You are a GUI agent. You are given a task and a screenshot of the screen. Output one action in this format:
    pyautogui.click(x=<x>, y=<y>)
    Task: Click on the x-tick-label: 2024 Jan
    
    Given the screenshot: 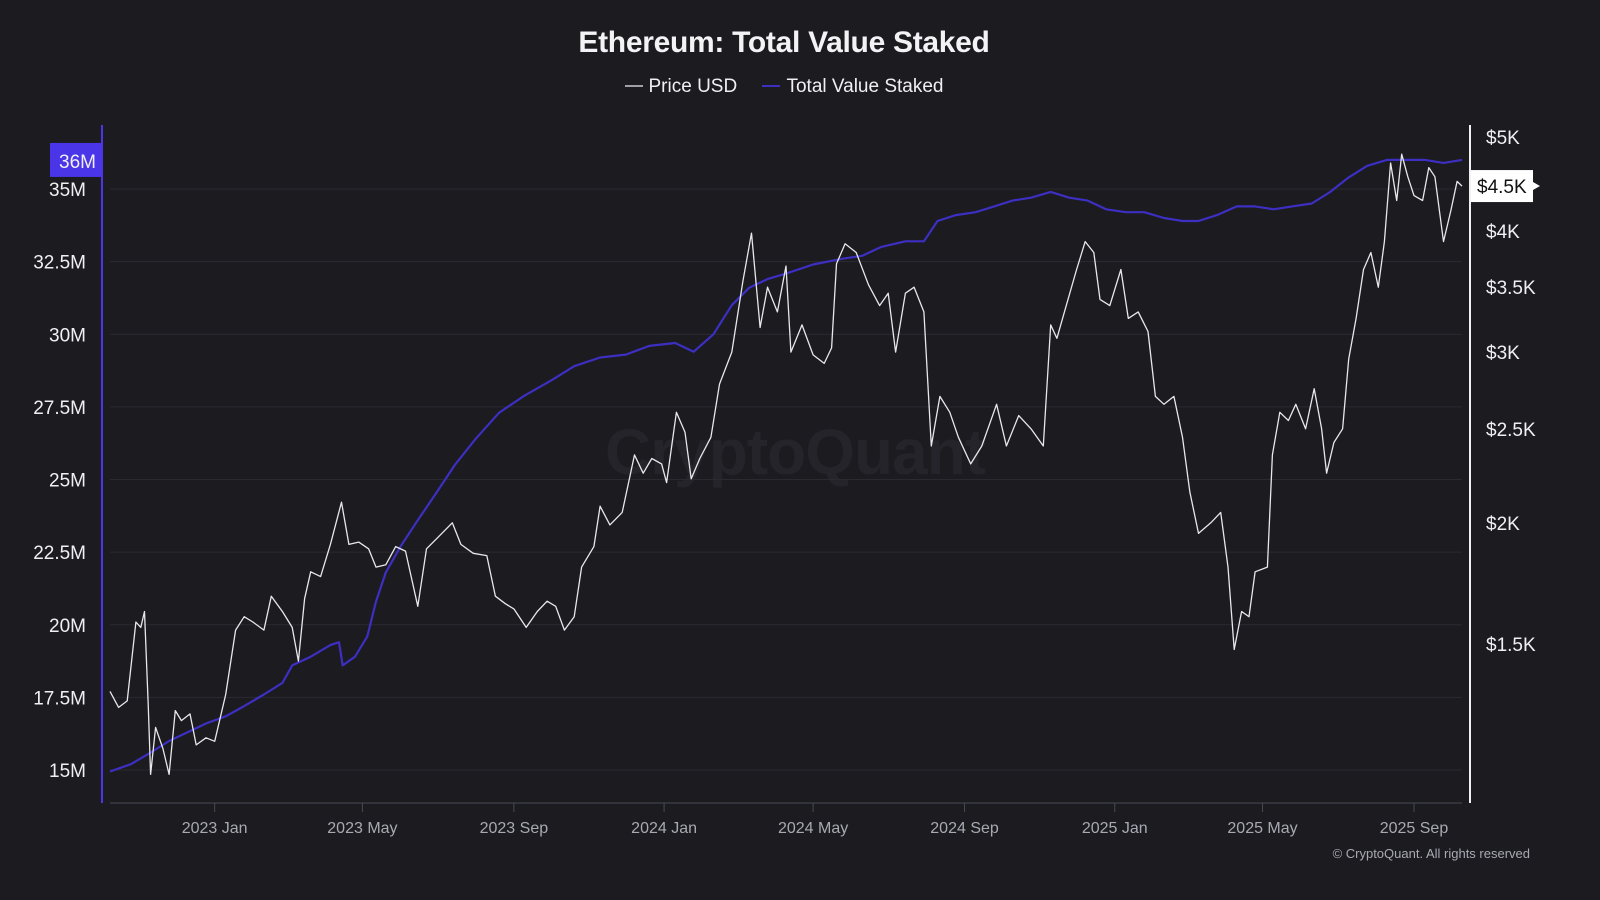 What is the action you would take?
    pyautogui.click(x=664, y=828)
    